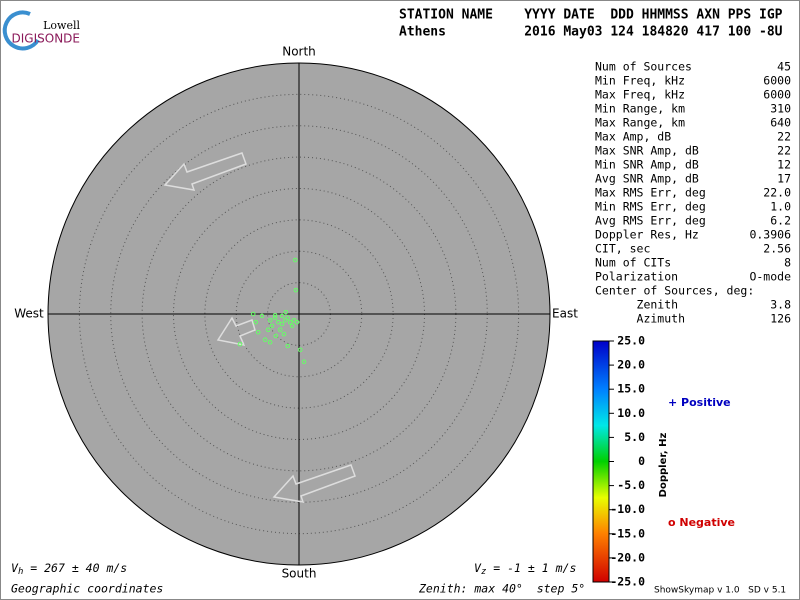 This screenshot has width=800, height=600. I want to click on logo-bottom: DIGISONDE, so click(46, 39).